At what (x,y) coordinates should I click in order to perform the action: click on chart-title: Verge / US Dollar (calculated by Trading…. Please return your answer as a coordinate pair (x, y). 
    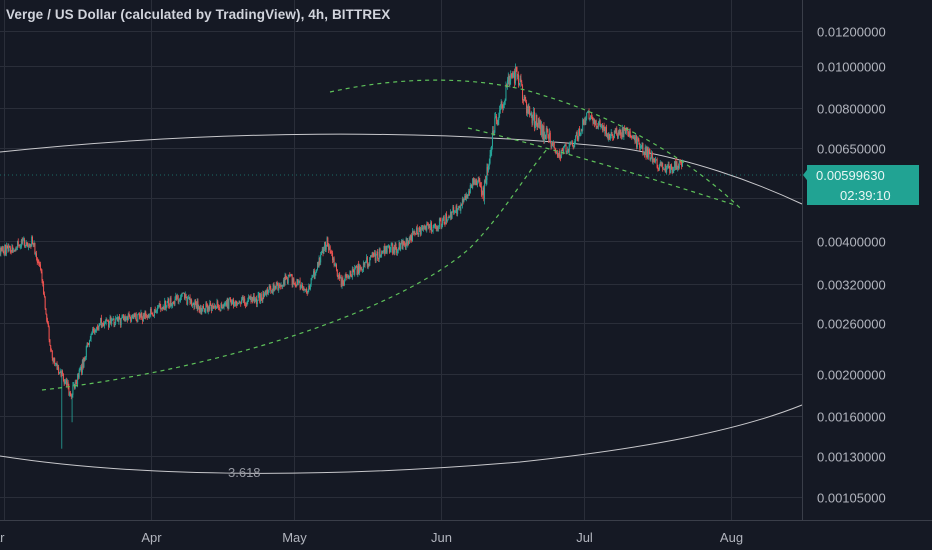
    Looking at the image, I should click on (198, 14).